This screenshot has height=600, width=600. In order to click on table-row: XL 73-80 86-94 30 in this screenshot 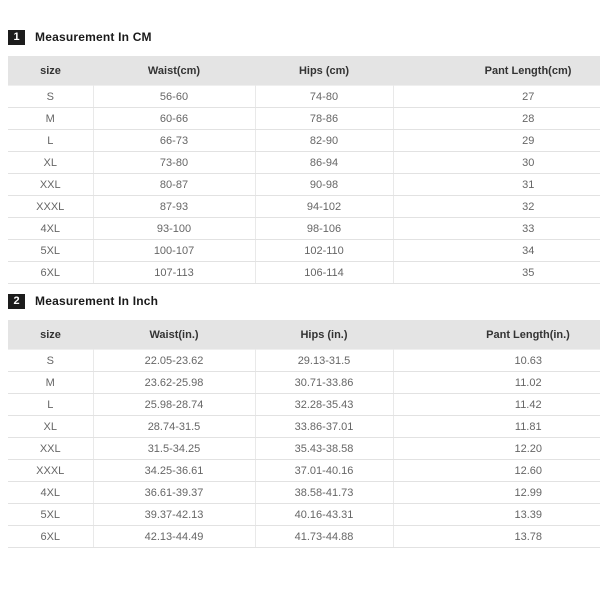, I will do `click(304, 162)`.